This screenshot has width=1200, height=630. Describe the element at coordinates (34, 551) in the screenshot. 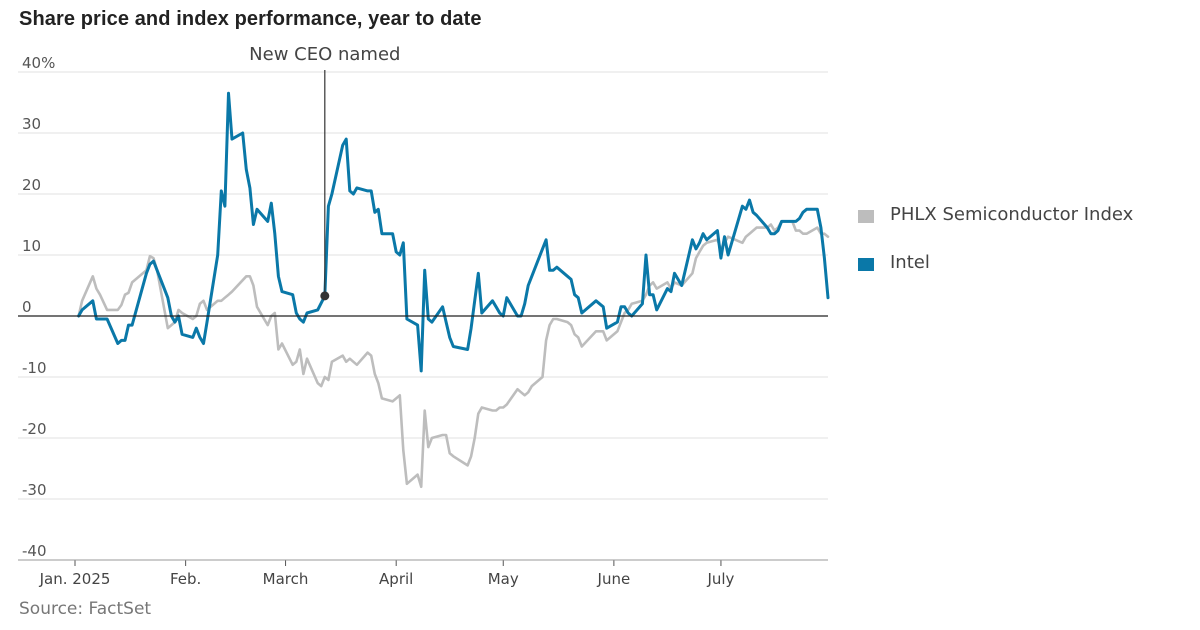

I see `y-tick-label: -40` at that location.